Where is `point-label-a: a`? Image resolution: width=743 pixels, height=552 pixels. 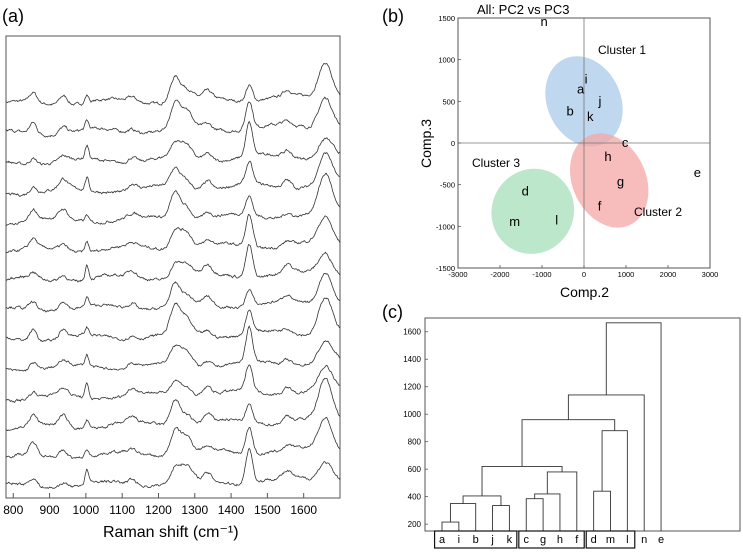 point-label-a: a is located at coordinates (581, 89).